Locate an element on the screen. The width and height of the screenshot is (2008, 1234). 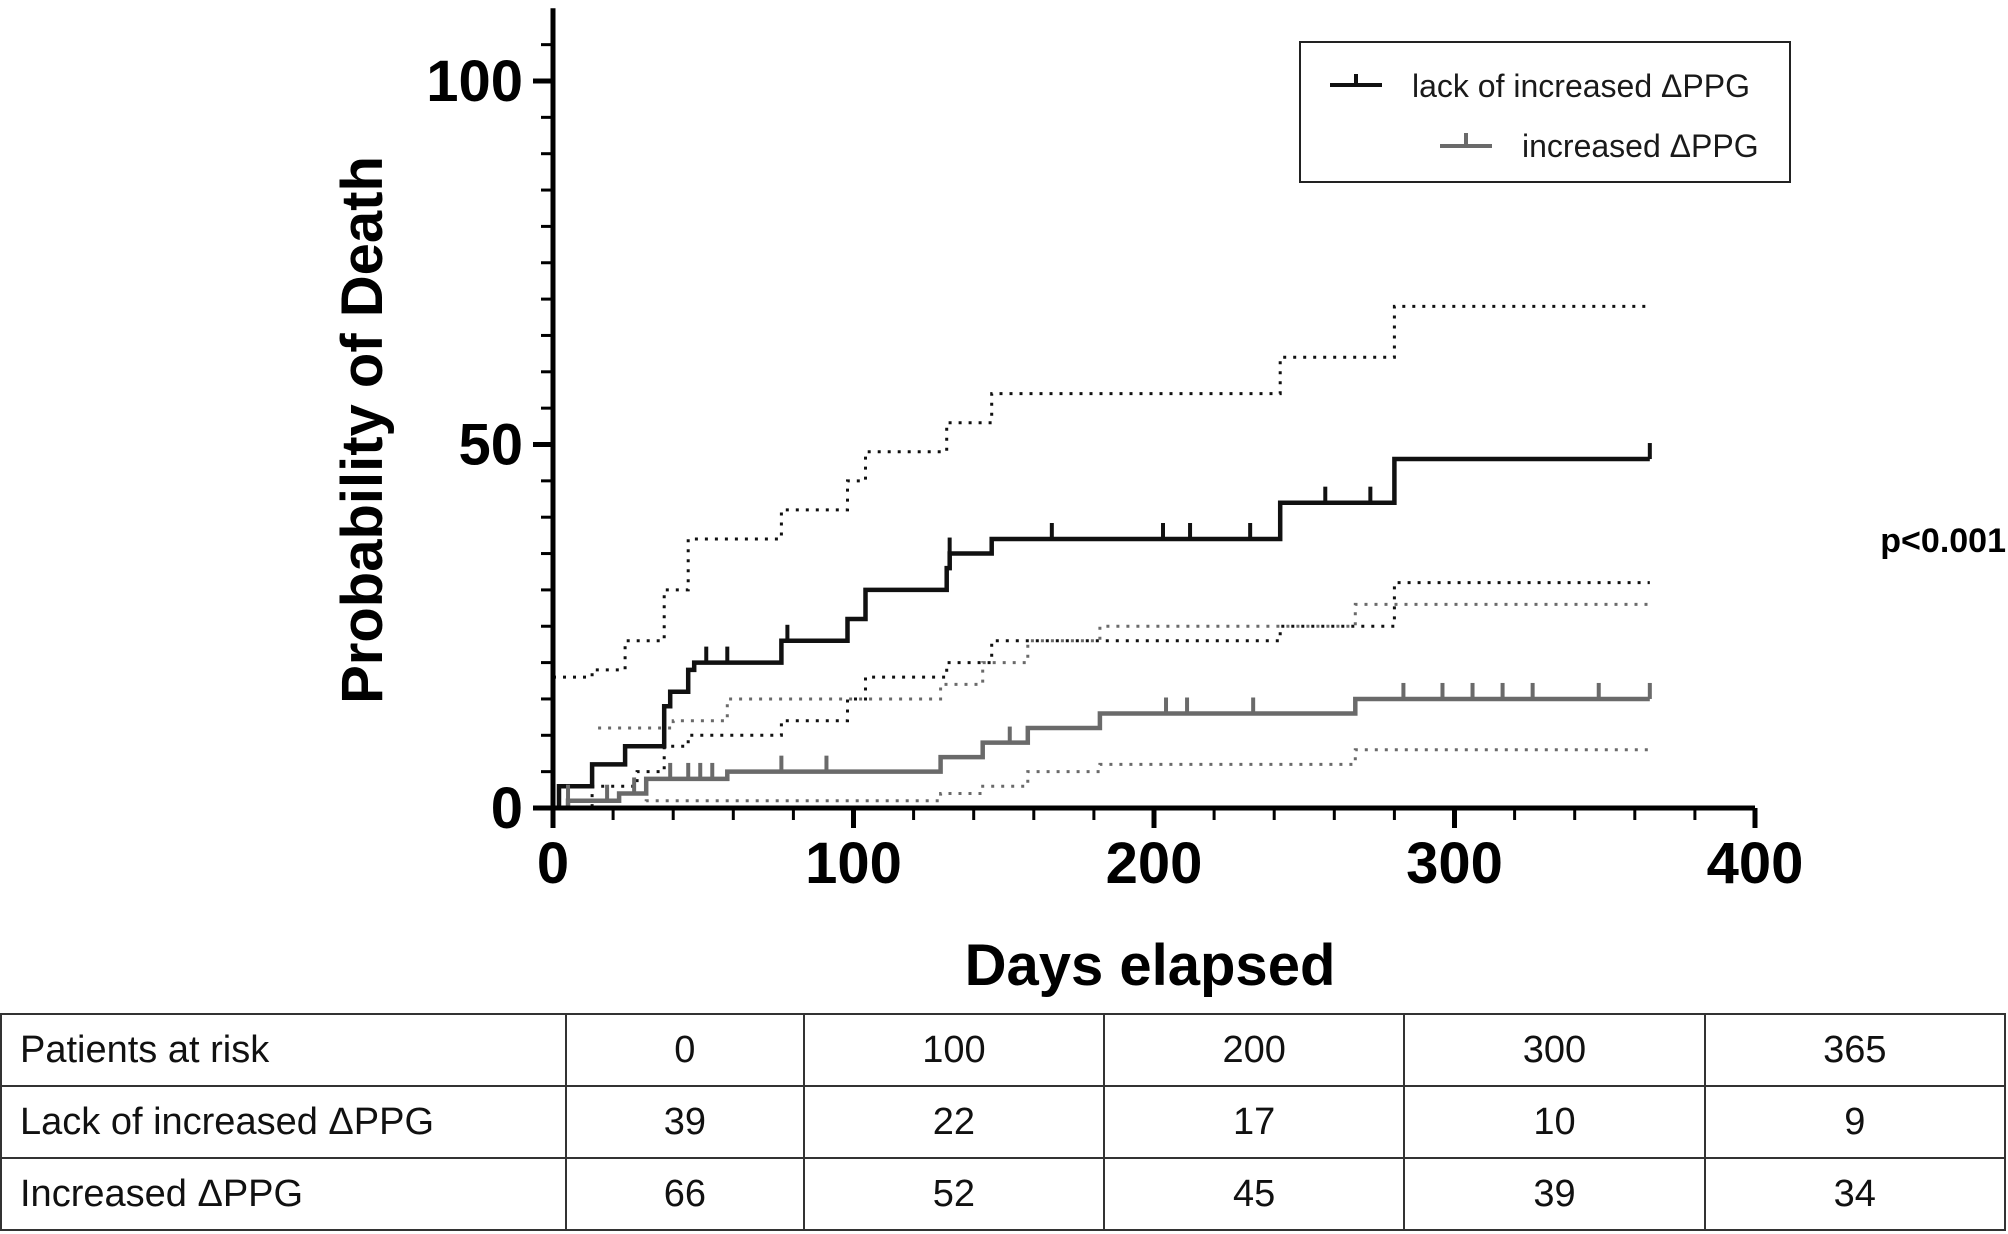
series-line-increased is located at coordinates (1101, 753).